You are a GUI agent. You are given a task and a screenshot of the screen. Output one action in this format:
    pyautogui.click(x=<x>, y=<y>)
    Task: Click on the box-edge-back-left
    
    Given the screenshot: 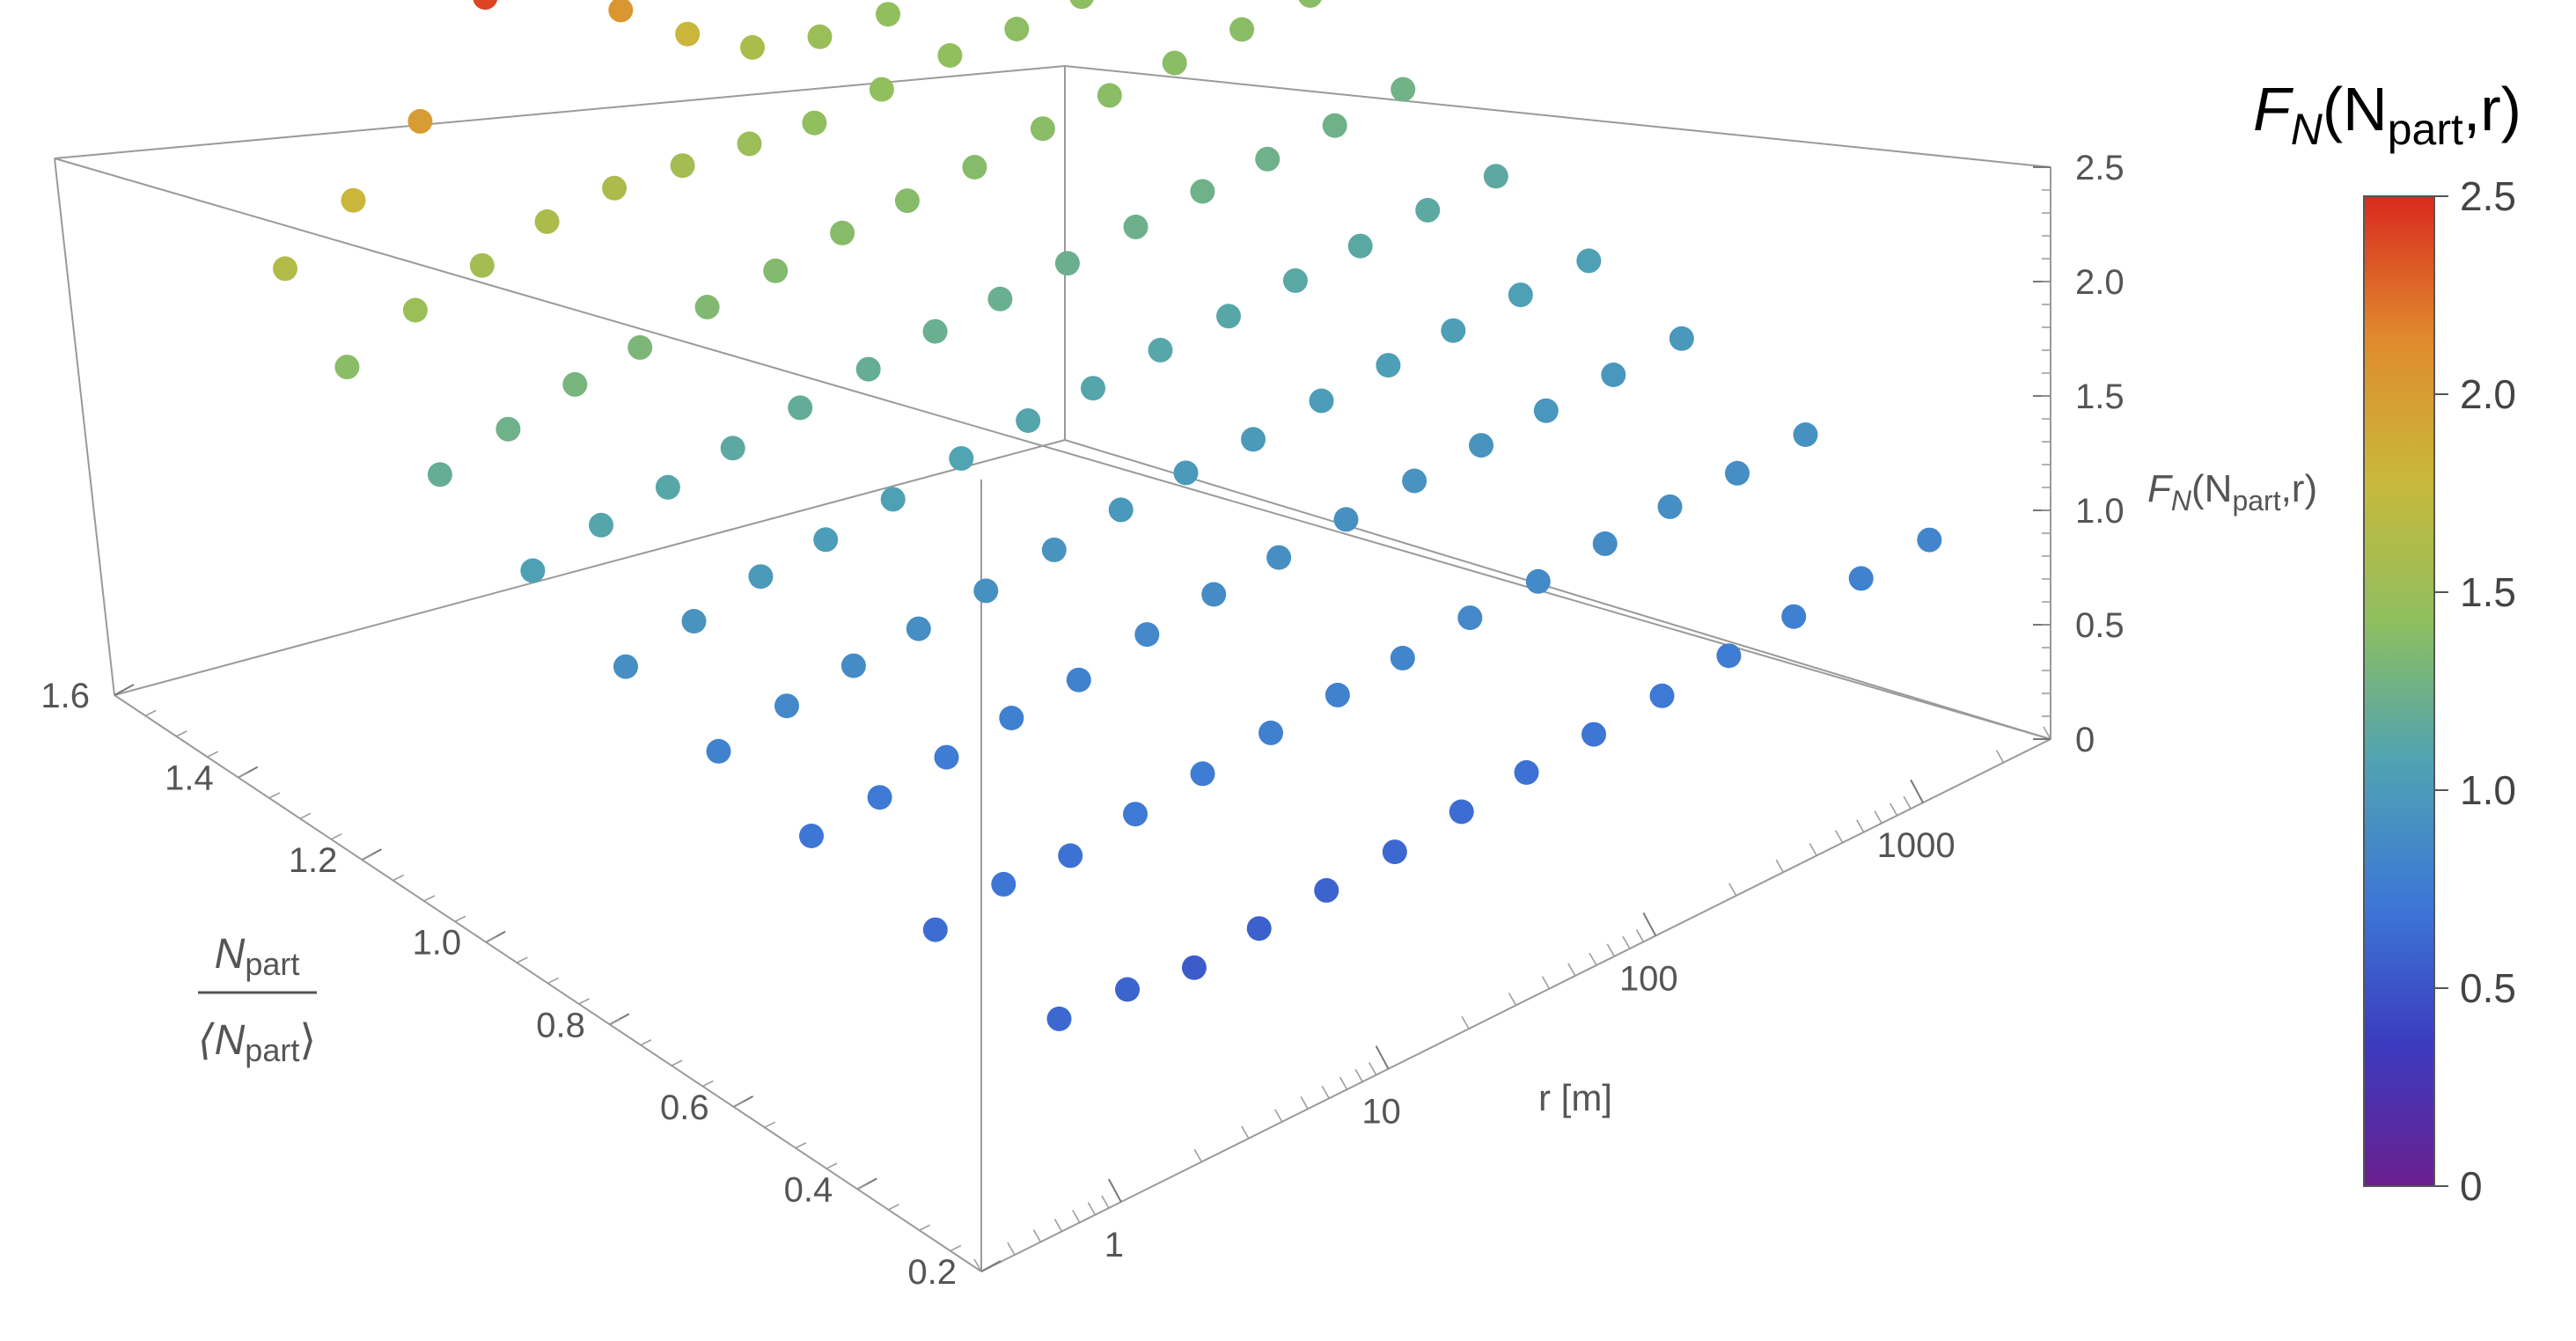 What is the action you would take?
    pyautogui.click(x=590, y=567)
    